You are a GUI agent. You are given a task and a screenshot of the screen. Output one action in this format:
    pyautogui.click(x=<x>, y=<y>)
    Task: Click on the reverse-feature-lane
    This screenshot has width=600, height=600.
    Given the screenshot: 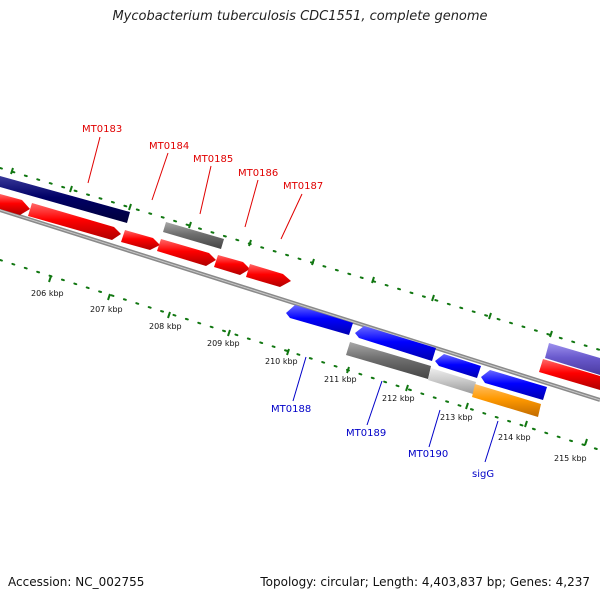 What is the action you would take?
    pyautogui.click(x=416, y=361)
    